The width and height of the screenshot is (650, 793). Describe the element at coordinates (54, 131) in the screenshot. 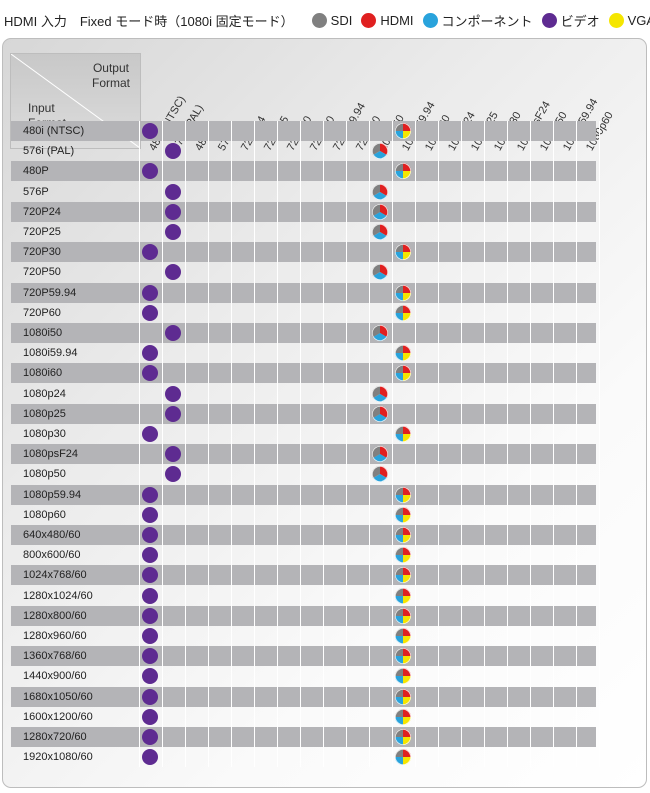

I see `input-format-label: 480i (NTSC)` at that location.